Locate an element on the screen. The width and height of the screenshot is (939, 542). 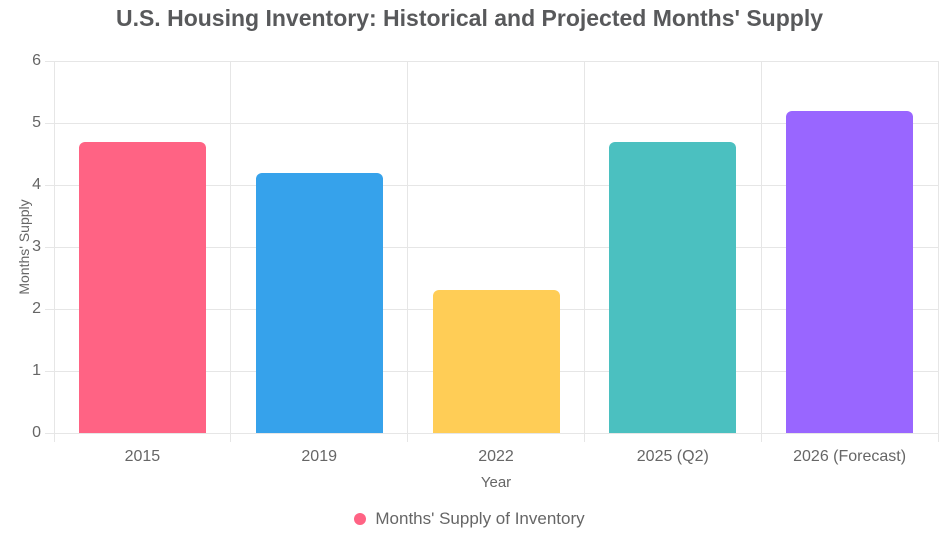
y-tick-label: 3 is located at coordinates (36, 246).